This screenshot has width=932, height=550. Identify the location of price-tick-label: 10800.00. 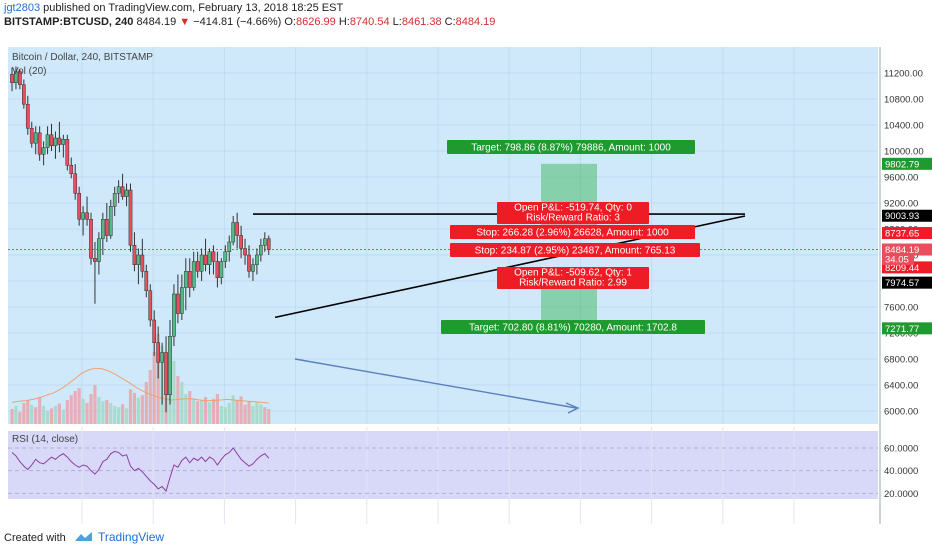
(904, 100).